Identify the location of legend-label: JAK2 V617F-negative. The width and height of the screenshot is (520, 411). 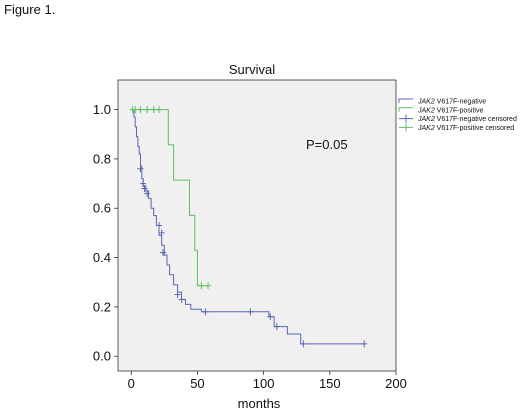
(451, 102).